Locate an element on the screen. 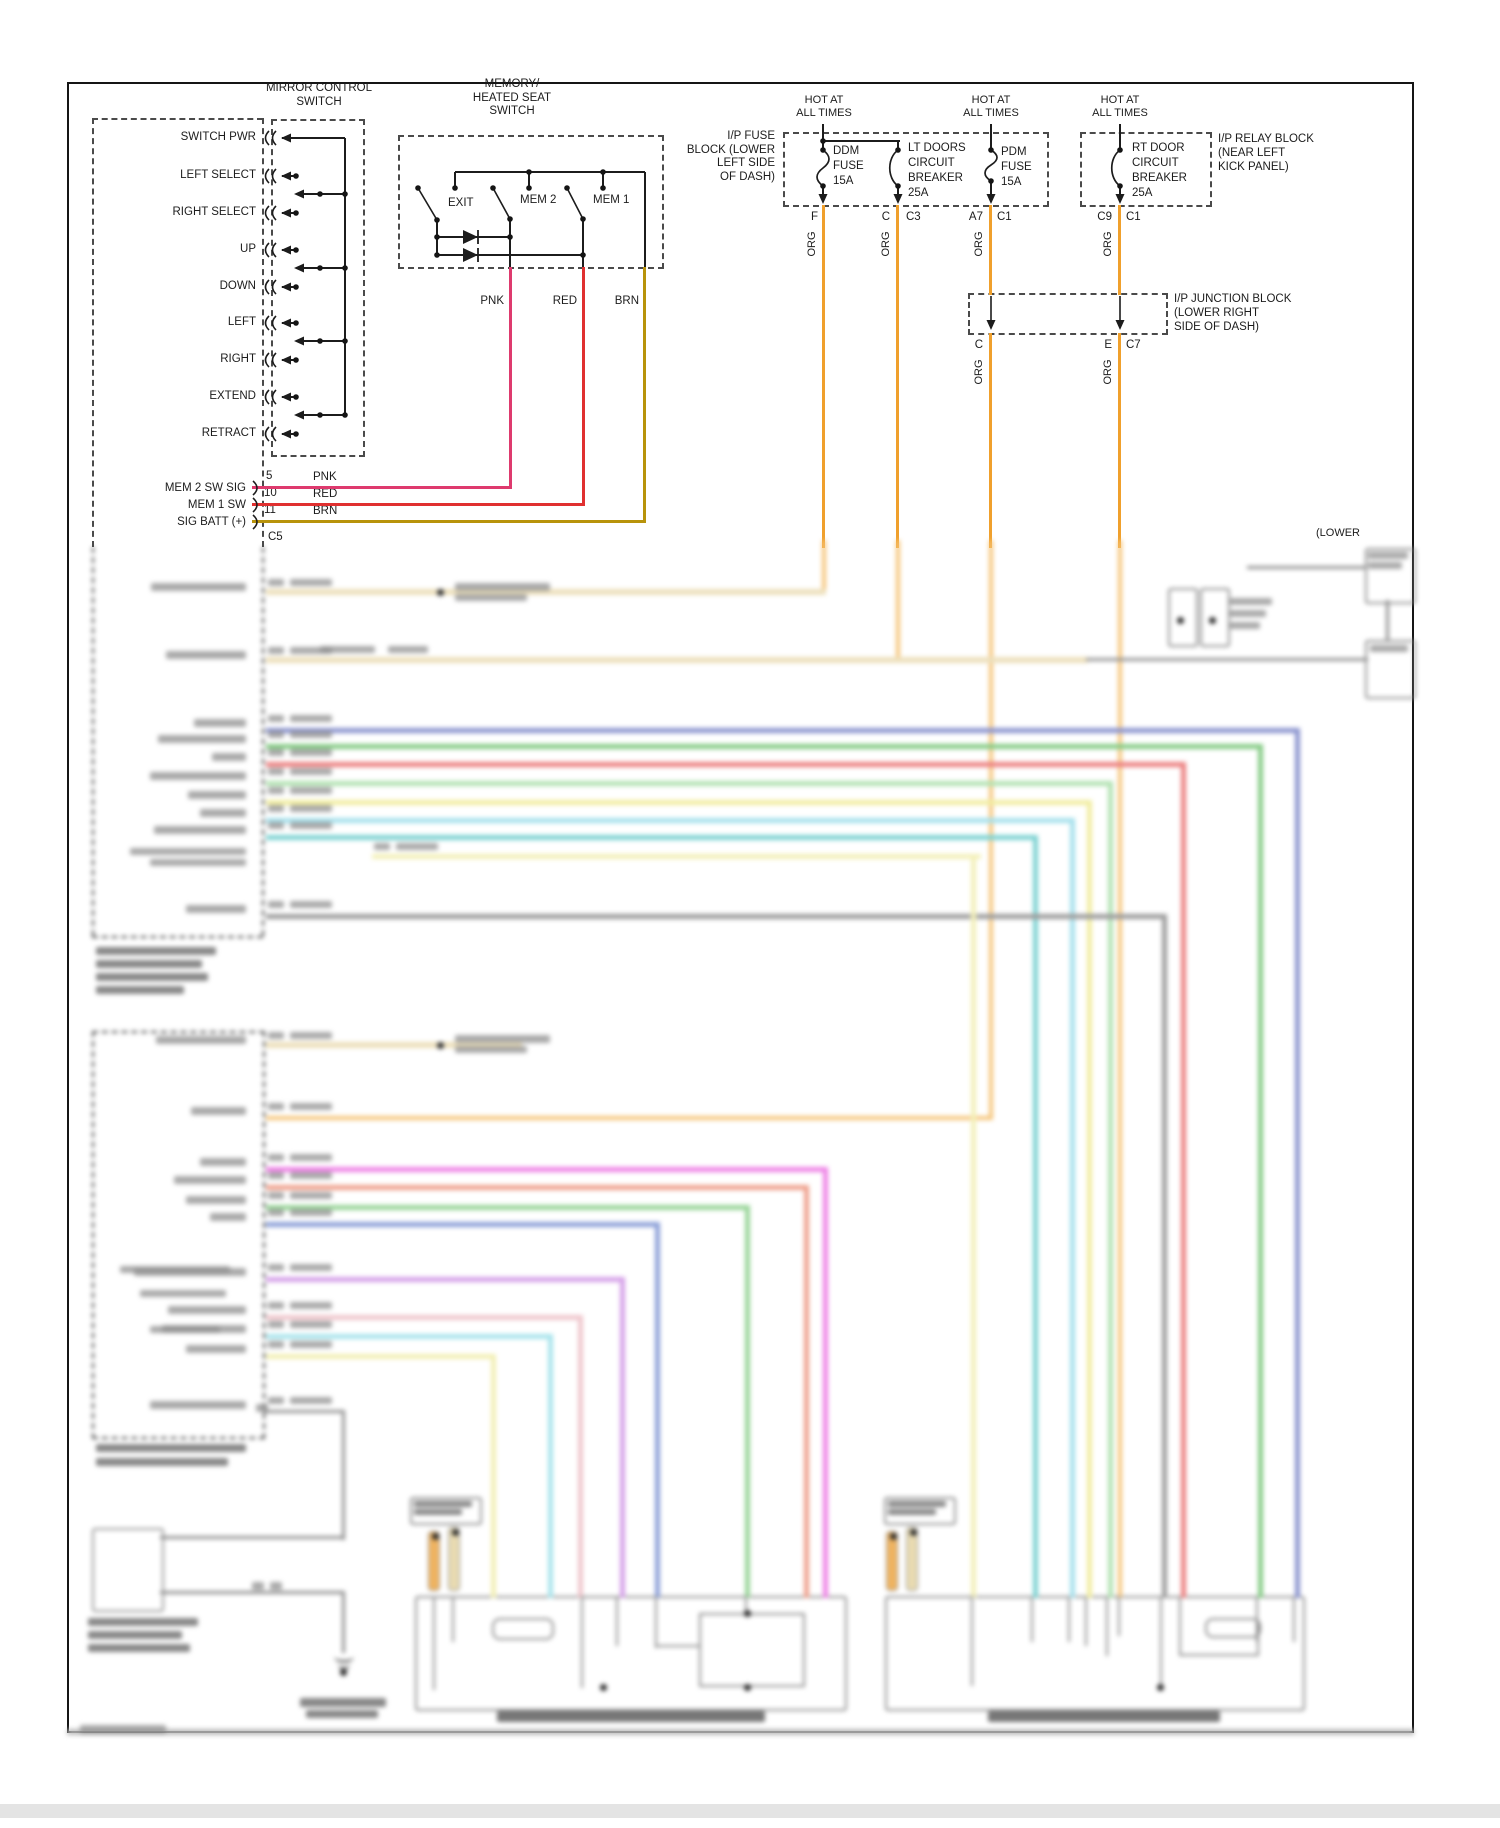 The height and width of the screenshot is (1828, 1500). module-b-connector-label is located at coordinates (920, 1511).